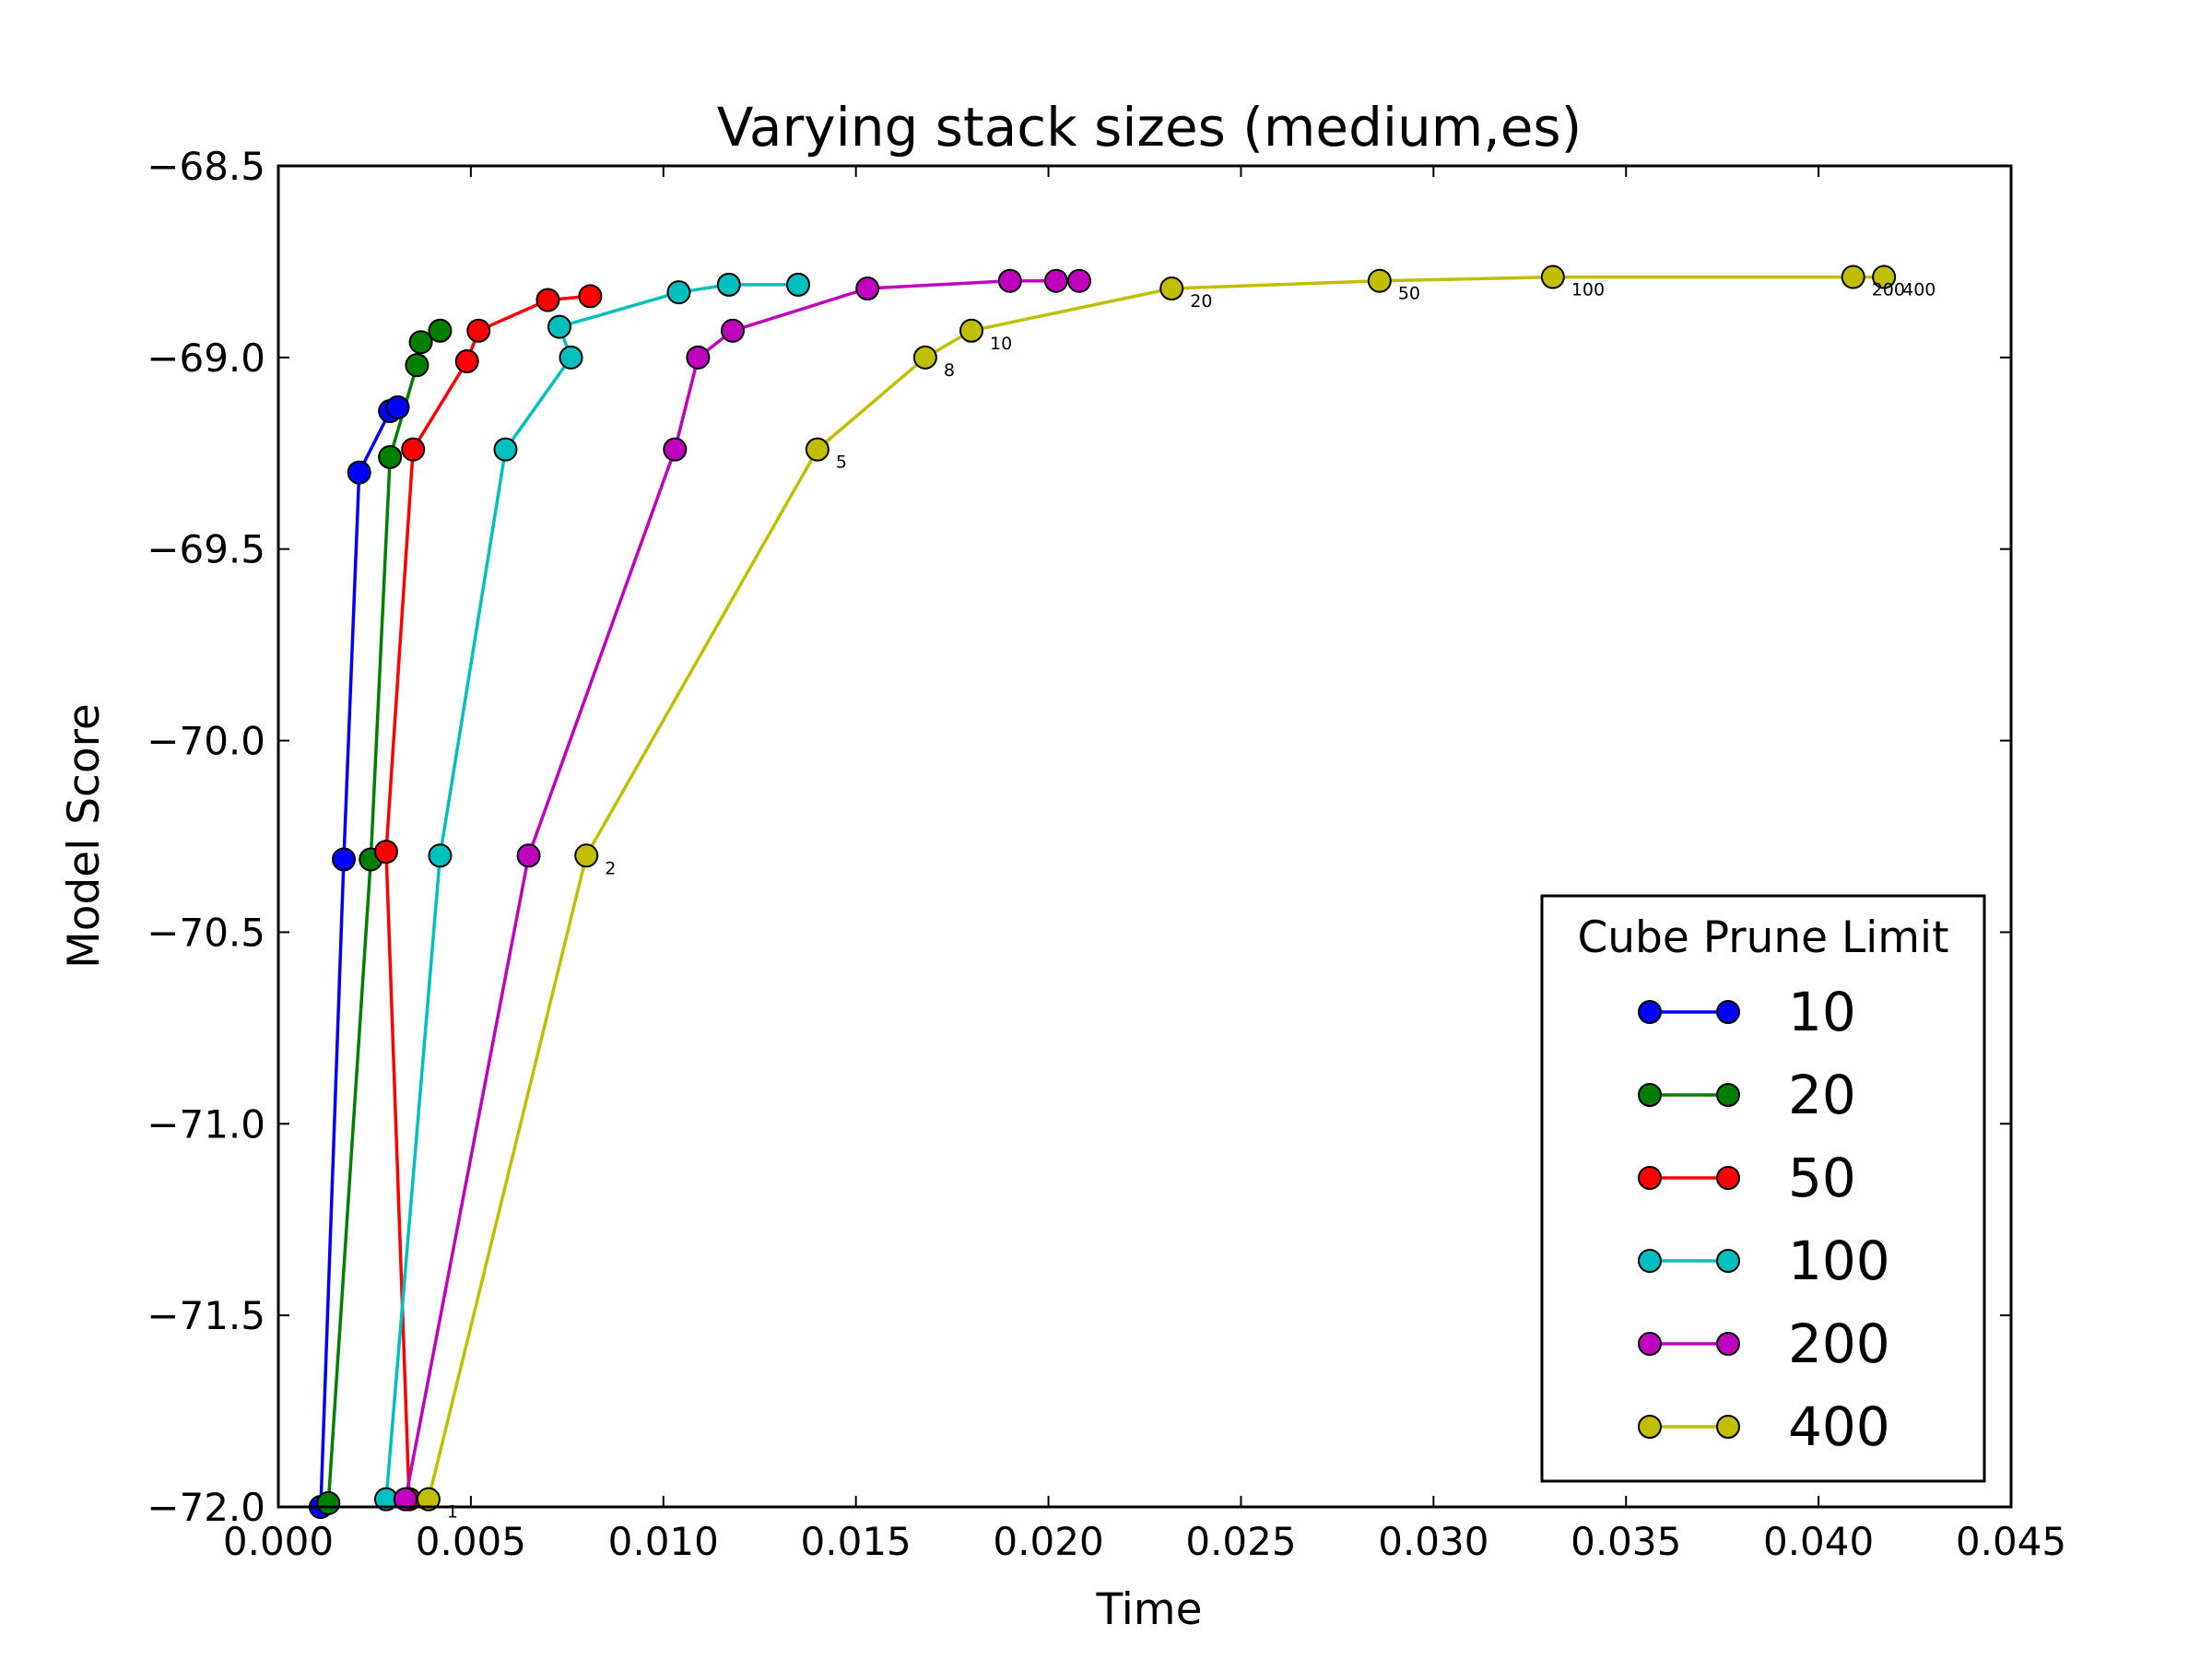 Image resolution: width=2212 pixels, height=1659 pixels. Describe the element at coordinates (1764, 1426) in the screenshot. I see `legend-entry-400: 400` at that location.